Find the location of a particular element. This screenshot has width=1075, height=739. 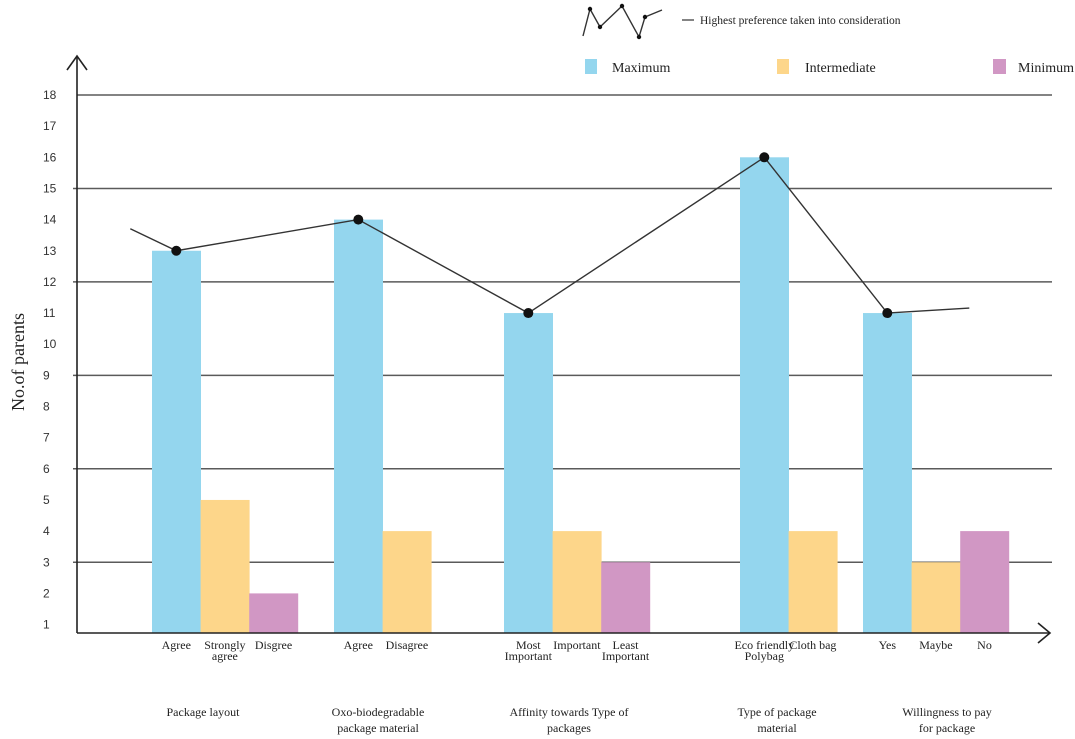

y-tick-label: 14 is located at coordinates (50, 220).